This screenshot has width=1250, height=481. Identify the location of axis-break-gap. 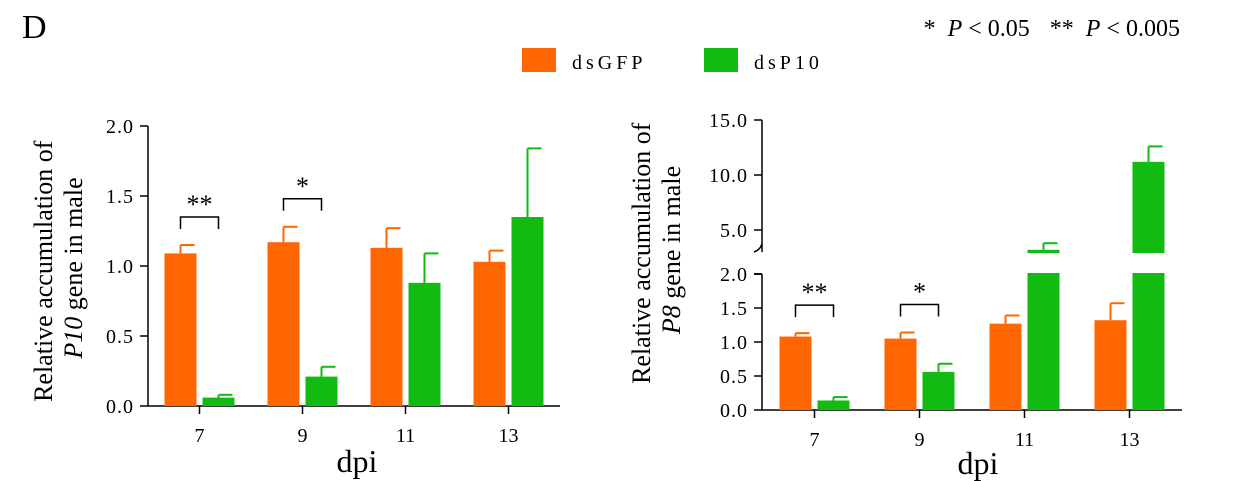
(973, 263).